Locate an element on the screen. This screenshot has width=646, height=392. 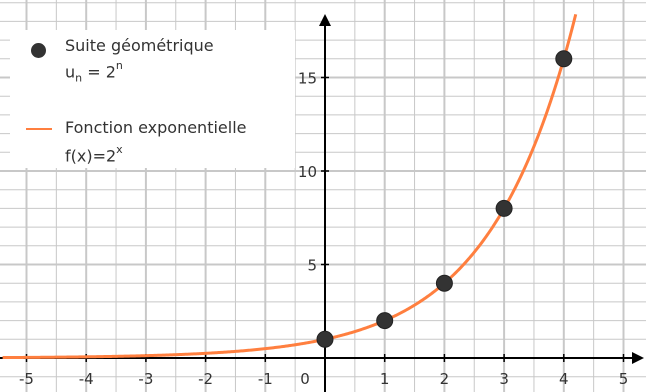
x-tick-label: -5 is located at coordinates (26, 379).